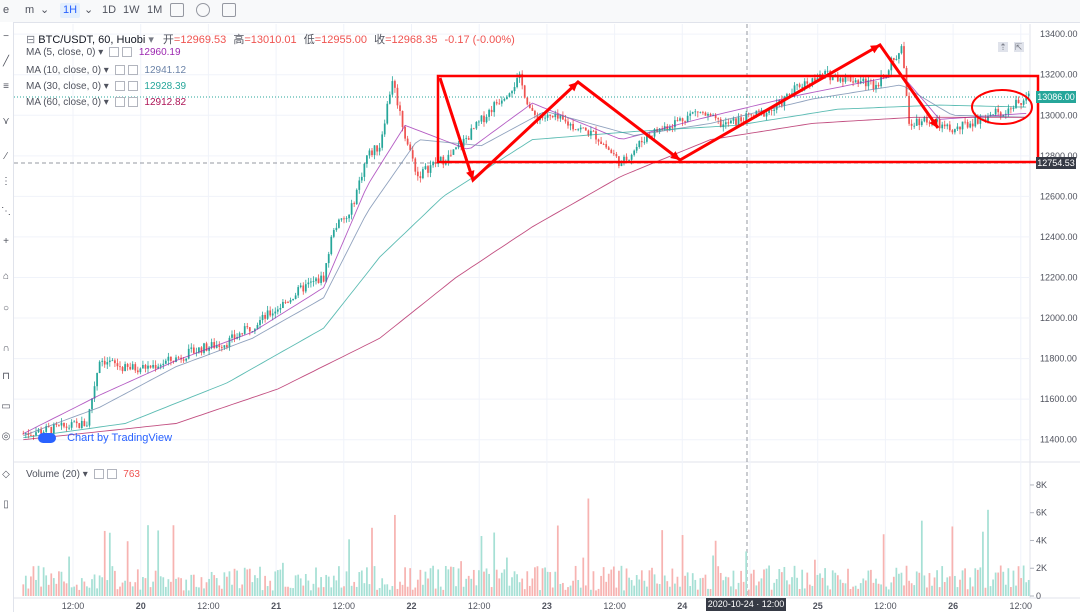 The image size is (1080, 612). What do you see at coordinates (103, 52) in the screenshot?
I see `ma-legend-row: MA (5, close, 0) ▾ 12960.19` at bounding box center [103, 52].